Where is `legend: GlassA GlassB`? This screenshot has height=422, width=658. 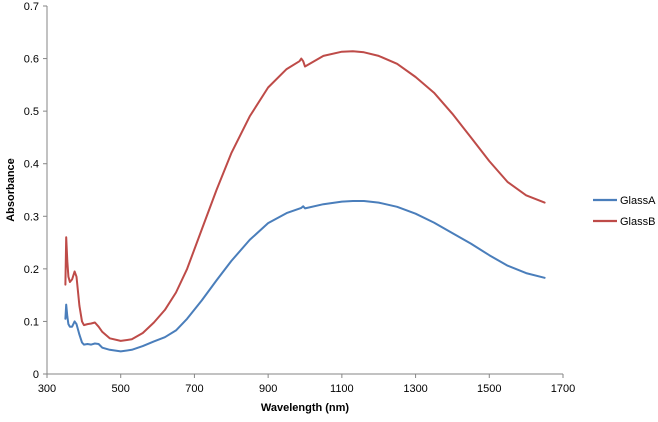
legend: GlassA GlassB is located at coordinates (624, 211).